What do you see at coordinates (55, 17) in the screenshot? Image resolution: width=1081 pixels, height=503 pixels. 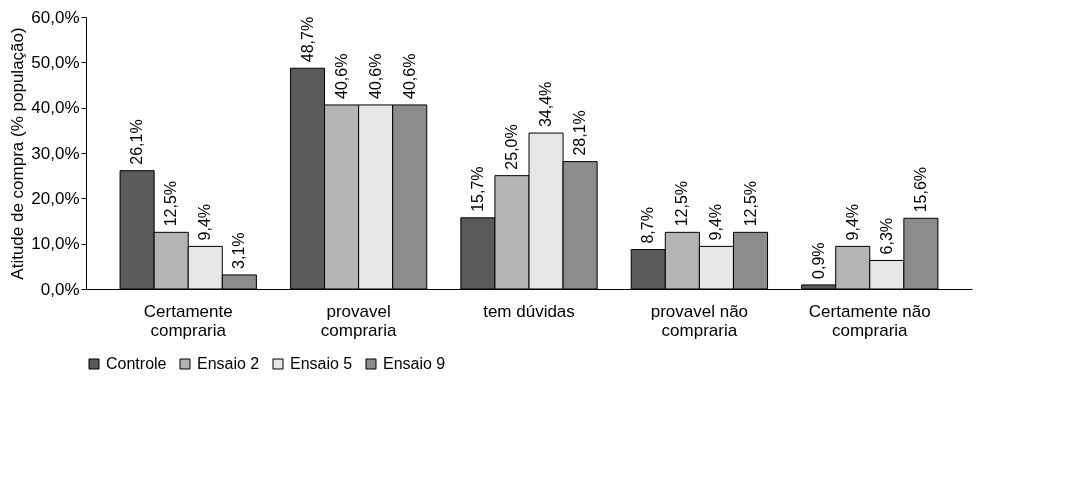 I see `y-tick-label: 60,0%` at bounding box center [55, 17].